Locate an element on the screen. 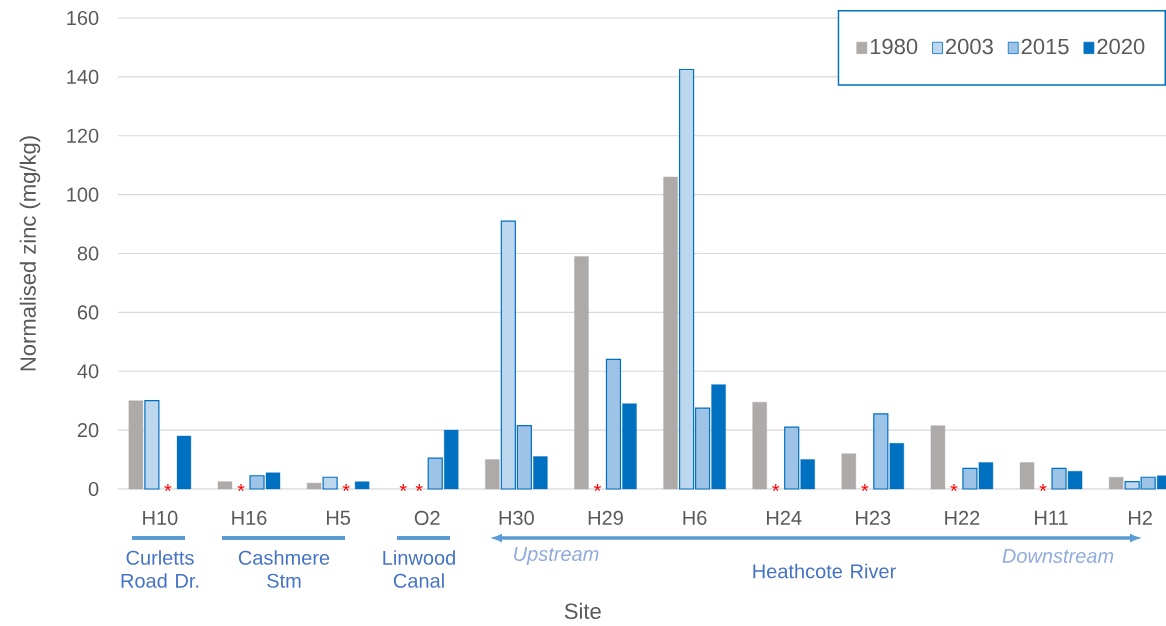 The height and width of the screenshot is (626, 1166). text: Upstream is located at coordinates (556, 556).